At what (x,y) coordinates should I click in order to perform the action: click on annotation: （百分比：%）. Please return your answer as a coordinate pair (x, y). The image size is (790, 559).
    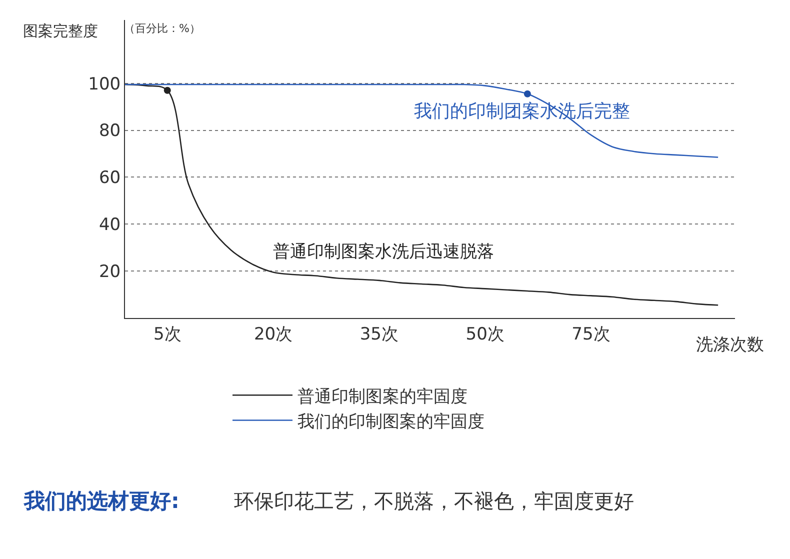
    Looking at the image, I should click on (162, 28).